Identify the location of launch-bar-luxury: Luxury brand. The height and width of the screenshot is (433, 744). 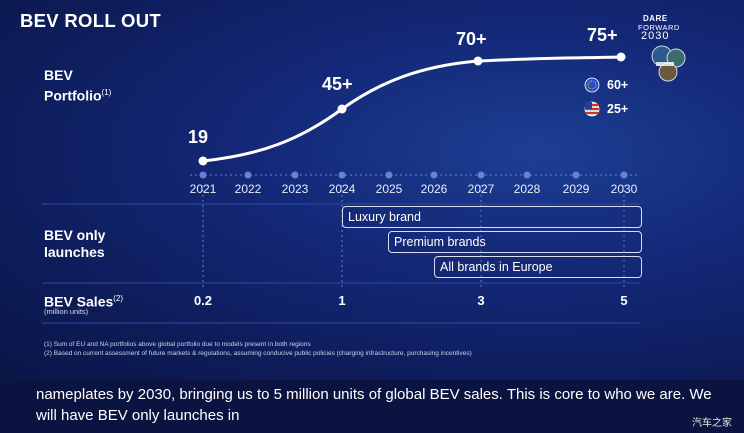
(492, 217).